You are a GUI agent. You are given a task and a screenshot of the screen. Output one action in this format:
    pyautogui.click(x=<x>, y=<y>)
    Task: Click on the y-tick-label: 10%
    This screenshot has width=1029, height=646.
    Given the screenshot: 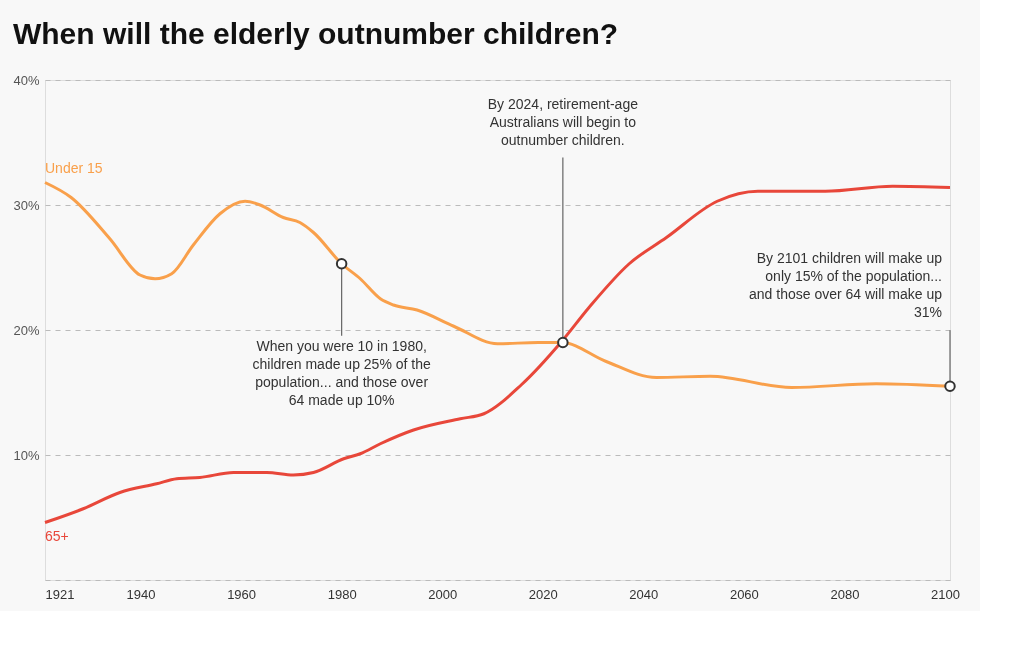 What is the action you would take?
    pyautogui.click(x=26, y=455)
    